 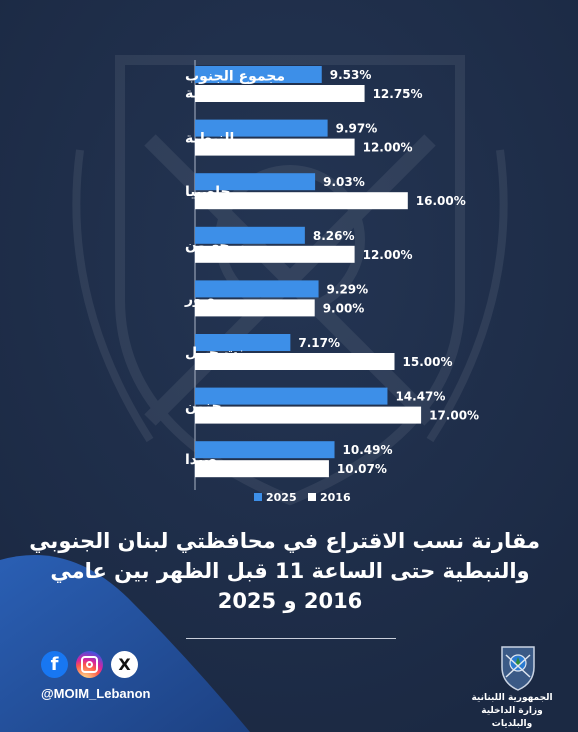 What do you see at coordinates (512, 698) in the screenshot?
I see `ministry-line-1: الجمهورية اللبنانية` at bounding box center [512, 698].